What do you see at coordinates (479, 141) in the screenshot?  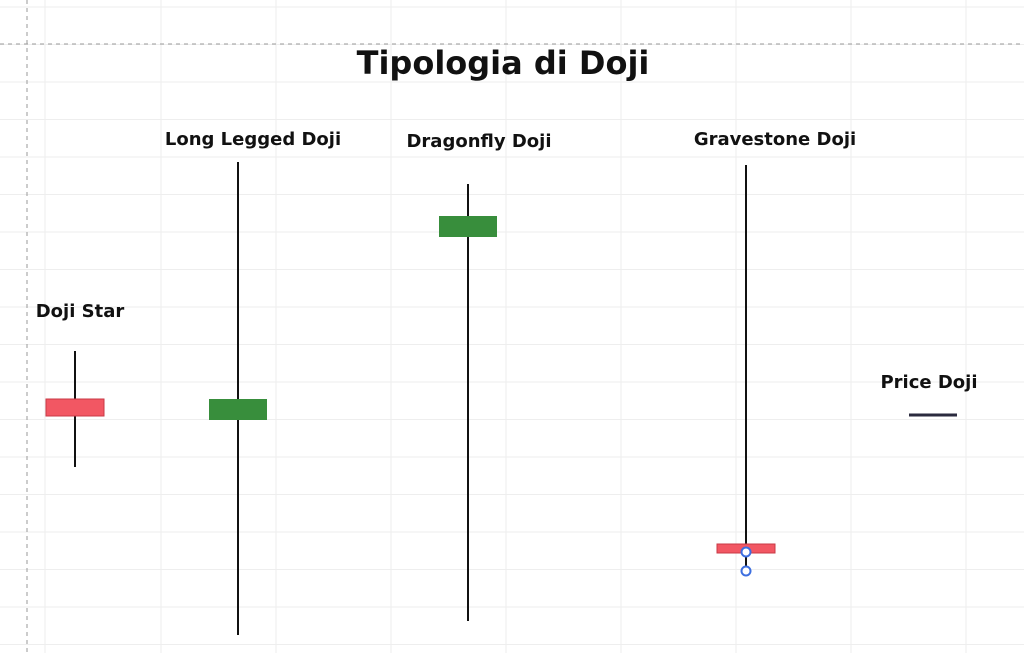 I see `label-dragonfly-doji: Dragonfly Doji` at bounding box center [479, 141].